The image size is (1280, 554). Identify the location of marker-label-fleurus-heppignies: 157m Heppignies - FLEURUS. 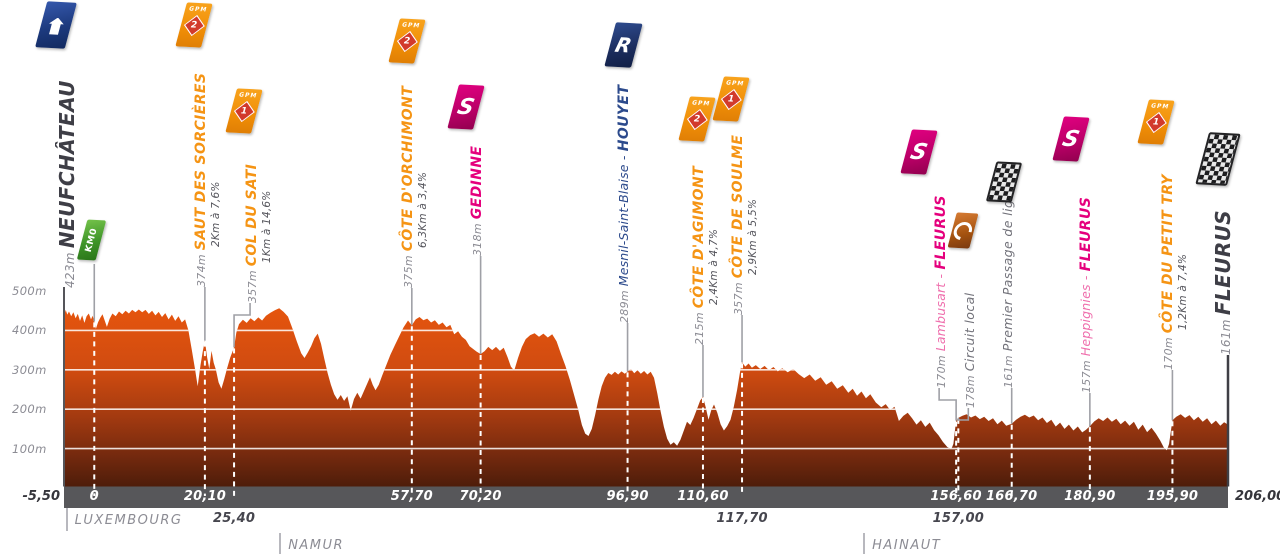
(1085, 295).